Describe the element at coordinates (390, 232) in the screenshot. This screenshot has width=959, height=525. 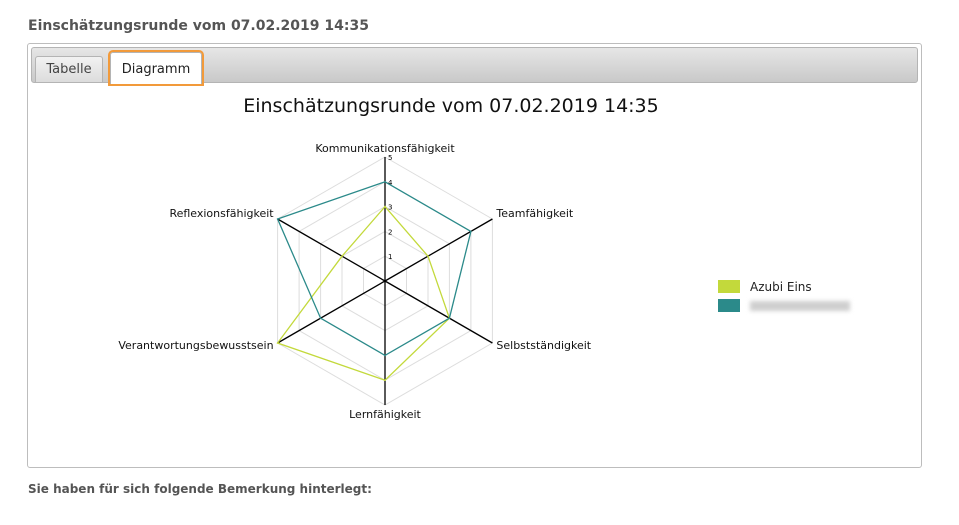
I see `tick-label: 2` at that location.